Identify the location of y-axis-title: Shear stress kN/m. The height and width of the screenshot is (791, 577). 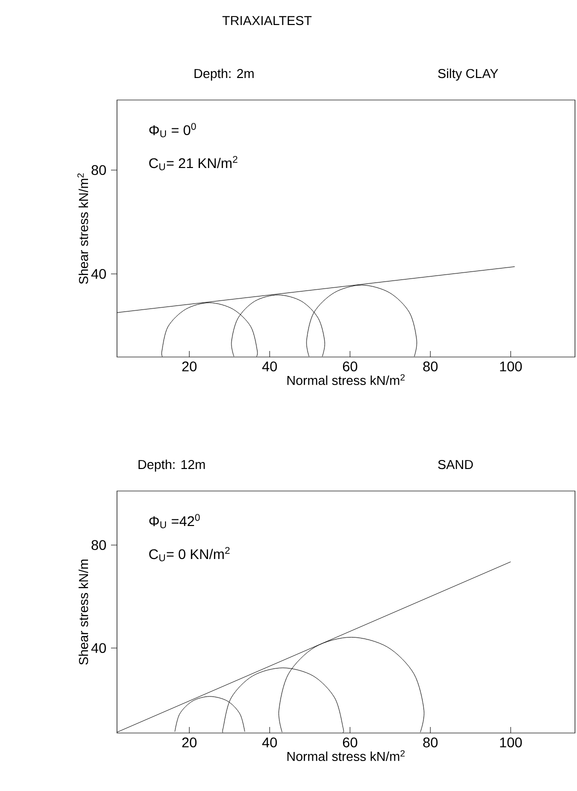
(83, 612).